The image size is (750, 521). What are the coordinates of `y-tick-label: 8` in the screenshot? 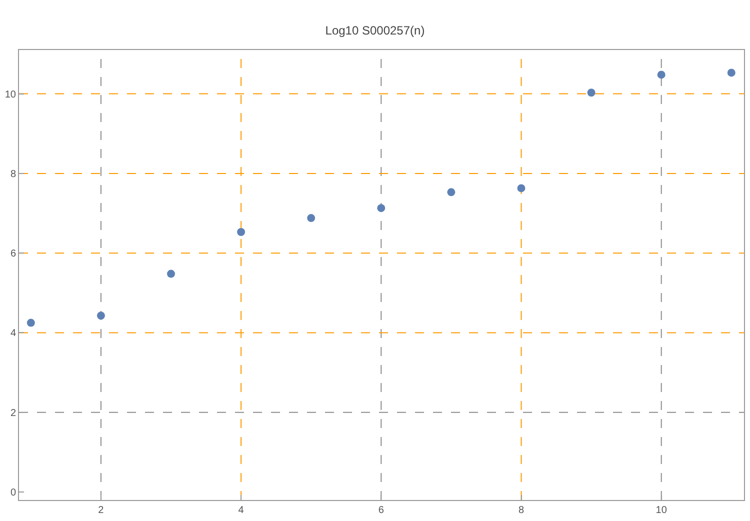 It's located at (13, 174).